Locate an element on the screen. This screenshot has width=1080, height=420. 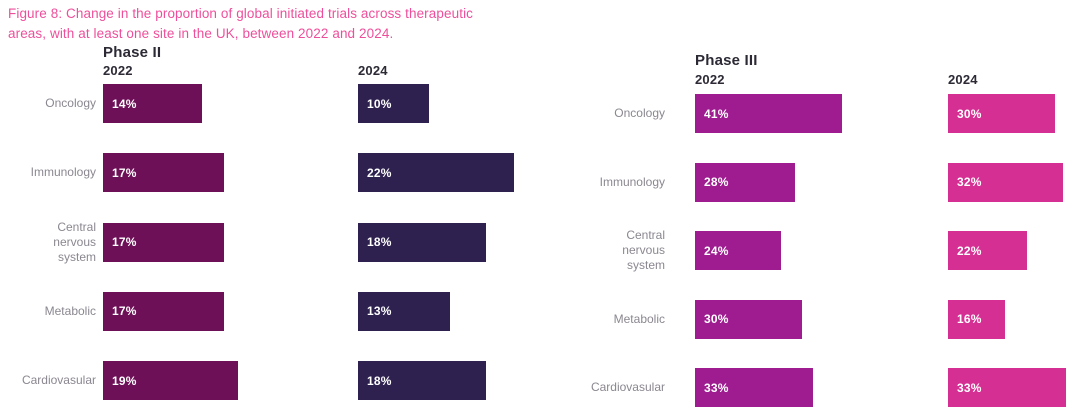
phase-iii-2022-central-nervous-system-bar: 24% is located at coordinates (738, 250).